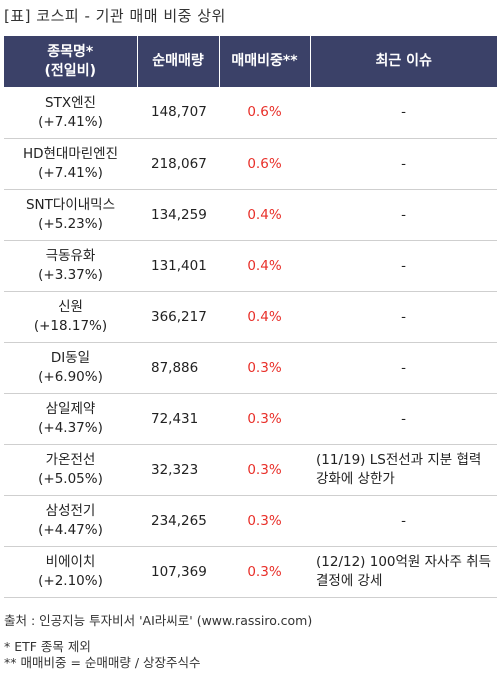 Image resolution: width=500 pixels, height=675 pixels. I want to click on table-row: 극동유화 (+3.37%) 131,401 0.4% -, so click(250, 266).